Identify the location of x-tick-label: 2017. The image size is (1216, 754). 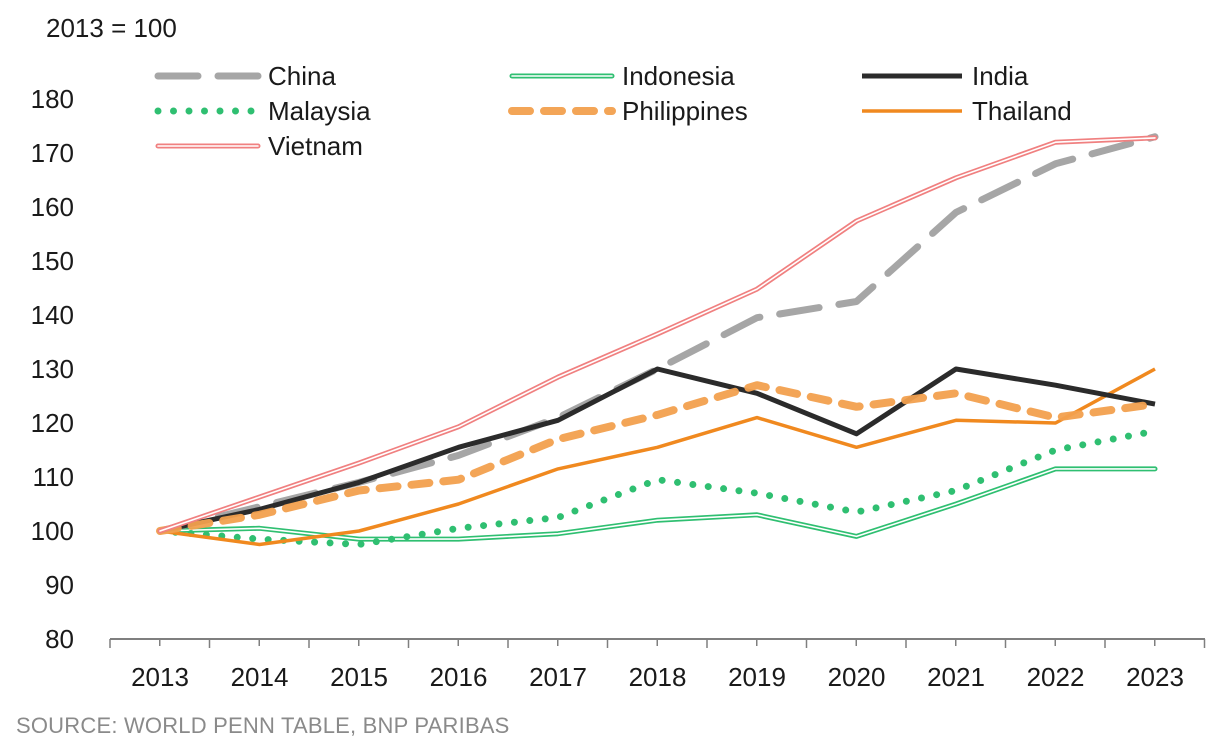
(558, 677).